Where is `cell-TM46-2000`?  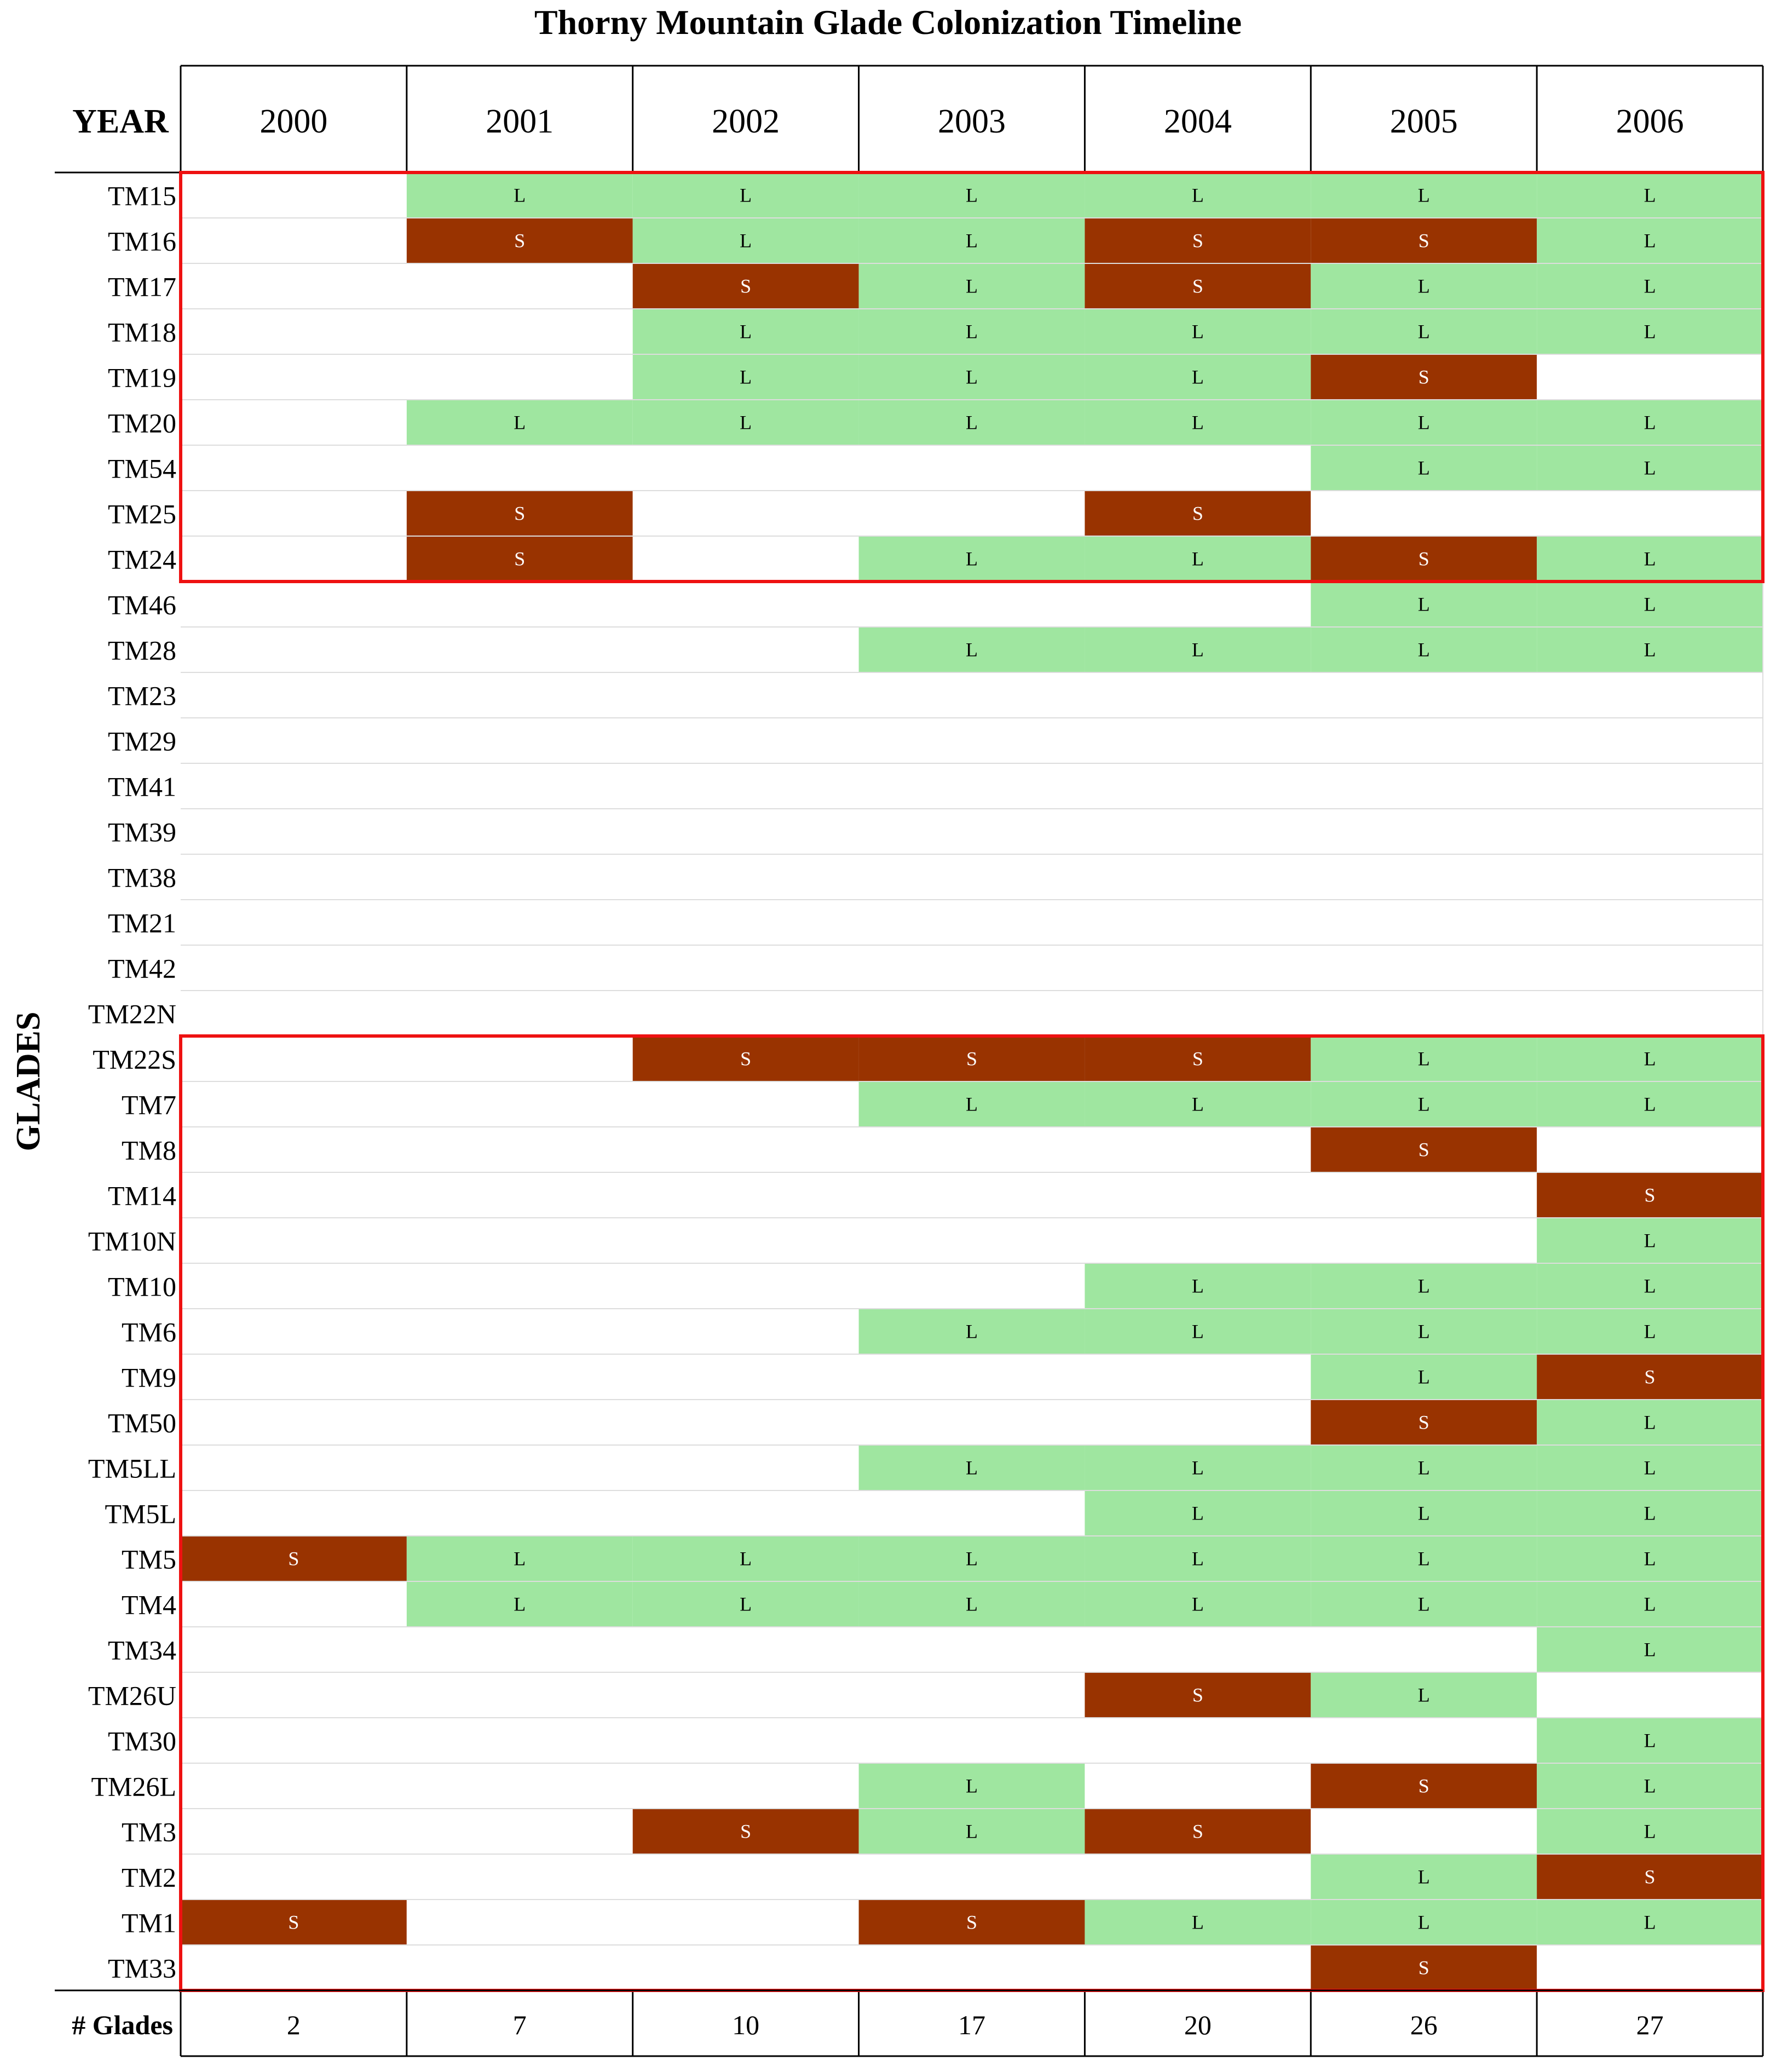 cell-TM46-2000 is located at coordinates (294, 604).